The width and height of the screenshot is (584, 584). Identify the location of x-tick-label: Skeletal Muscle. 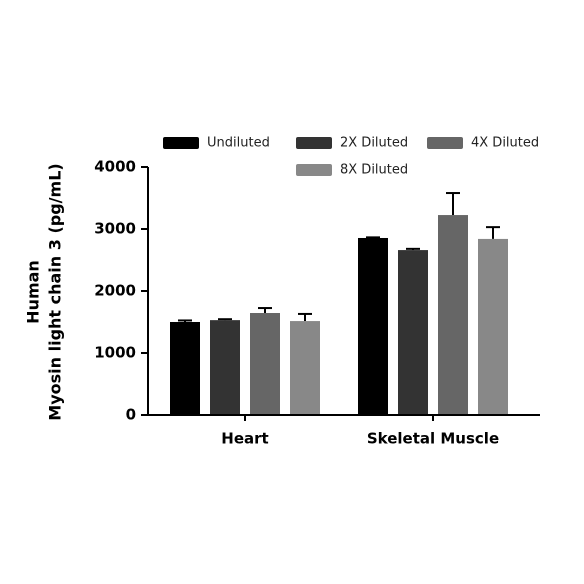
(433, 439).